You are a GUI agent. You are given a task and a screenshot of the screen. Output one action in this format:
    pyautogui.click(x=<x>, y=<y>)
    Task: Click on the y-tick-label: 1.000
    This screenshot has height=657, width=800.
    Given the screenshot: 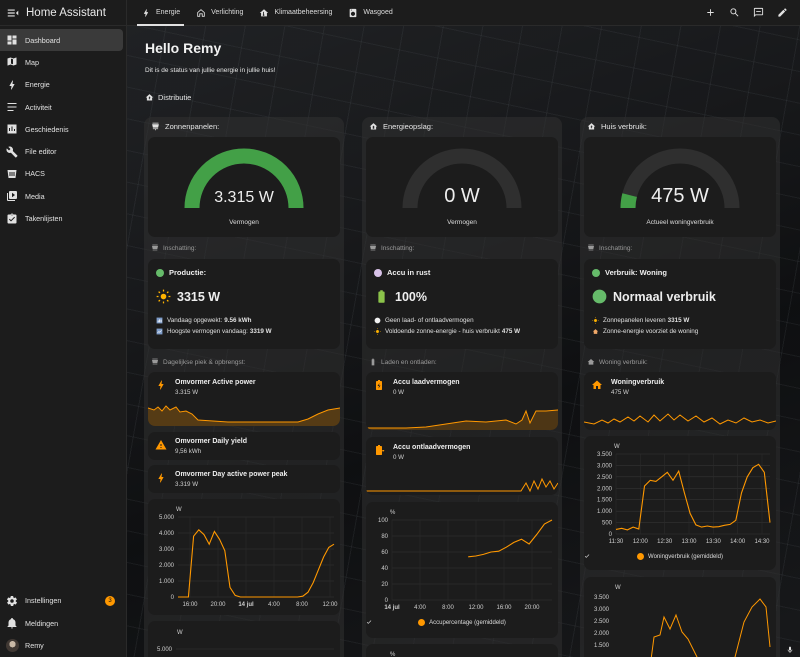 What is the action you would take?
    pyautogui.click(x=167, y=582)
    